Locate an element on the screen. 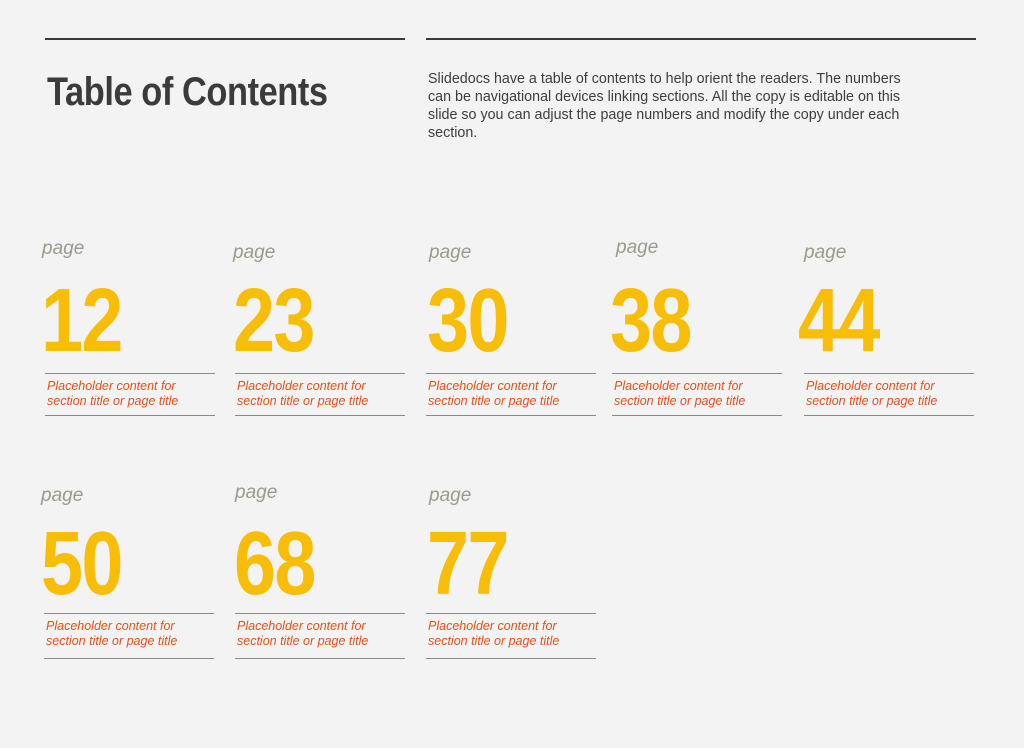 The width and height of the screenshot is (1024, 748). page-number-link: 38 is located at coordinates (651, 321).